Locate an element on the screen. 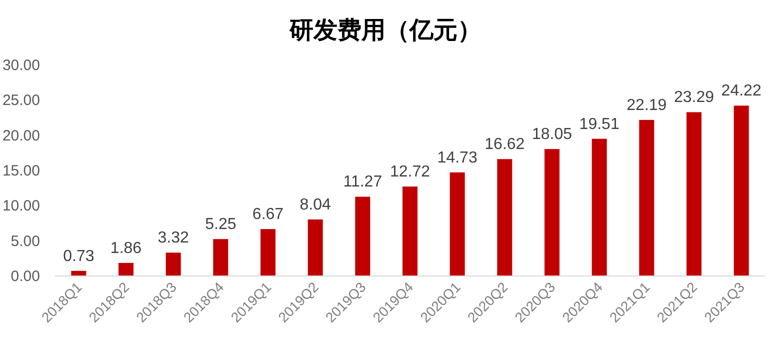  y-tick-label: 25.00 is located at coordinates (21, 101).